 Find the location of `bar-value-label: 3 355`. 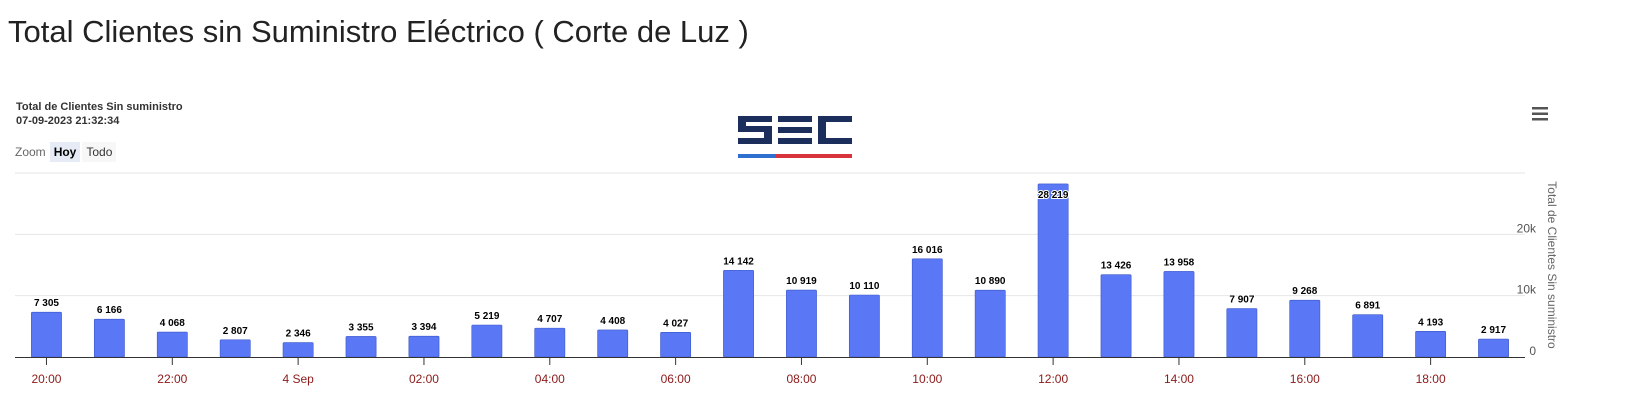

bar-value-label: 3 355 is located at coordinates (361, 327).